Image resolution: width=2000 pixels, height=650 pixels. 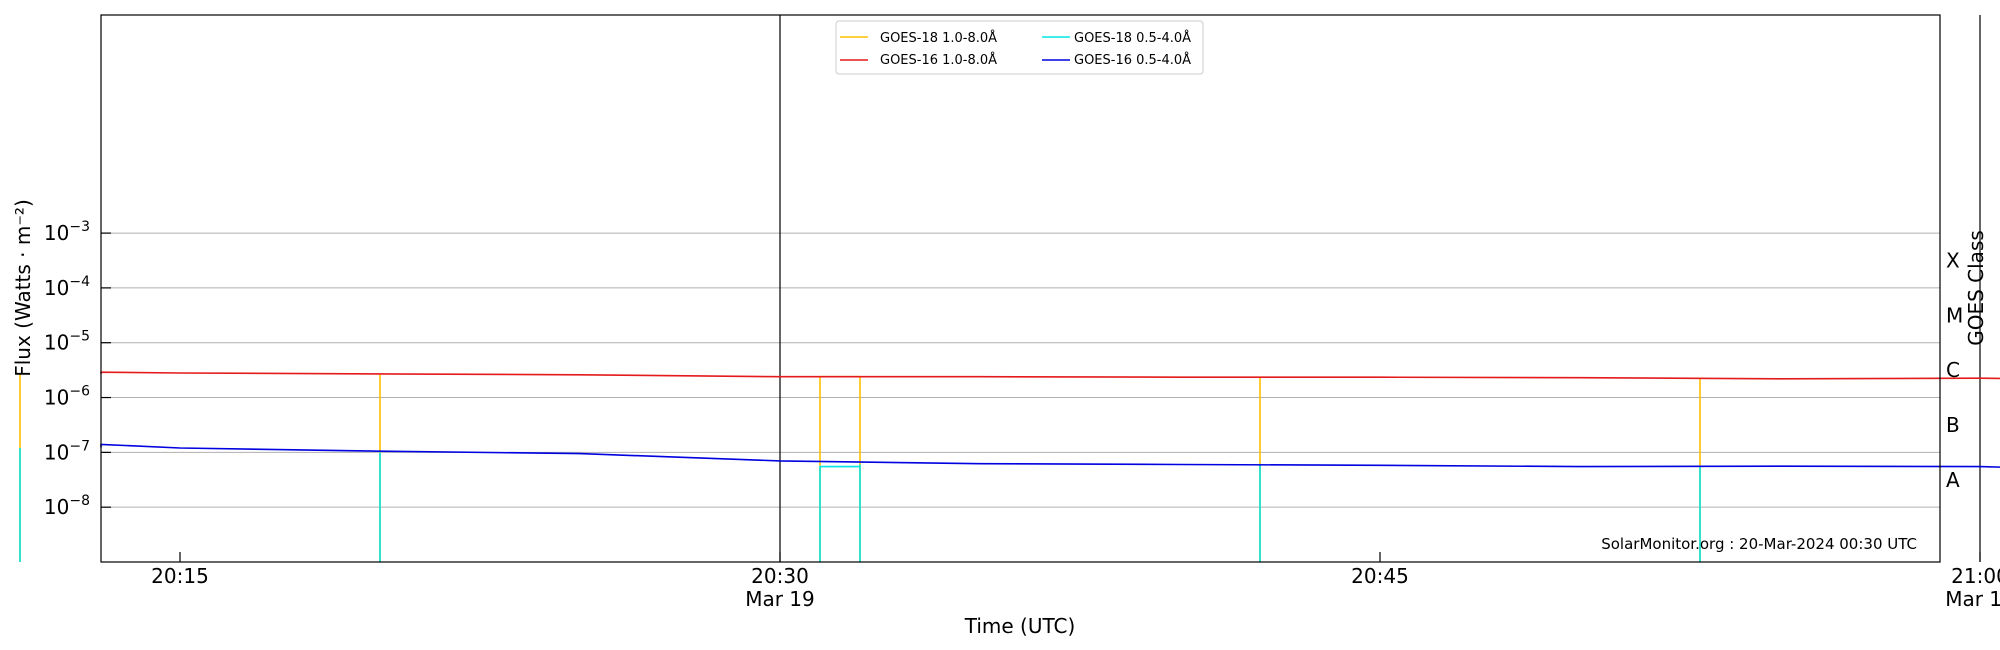 What do you see at coordinates (1954, 315) in the screenshot?
I see `goes-class-label-m: M` at bounding box center [1954, 315].